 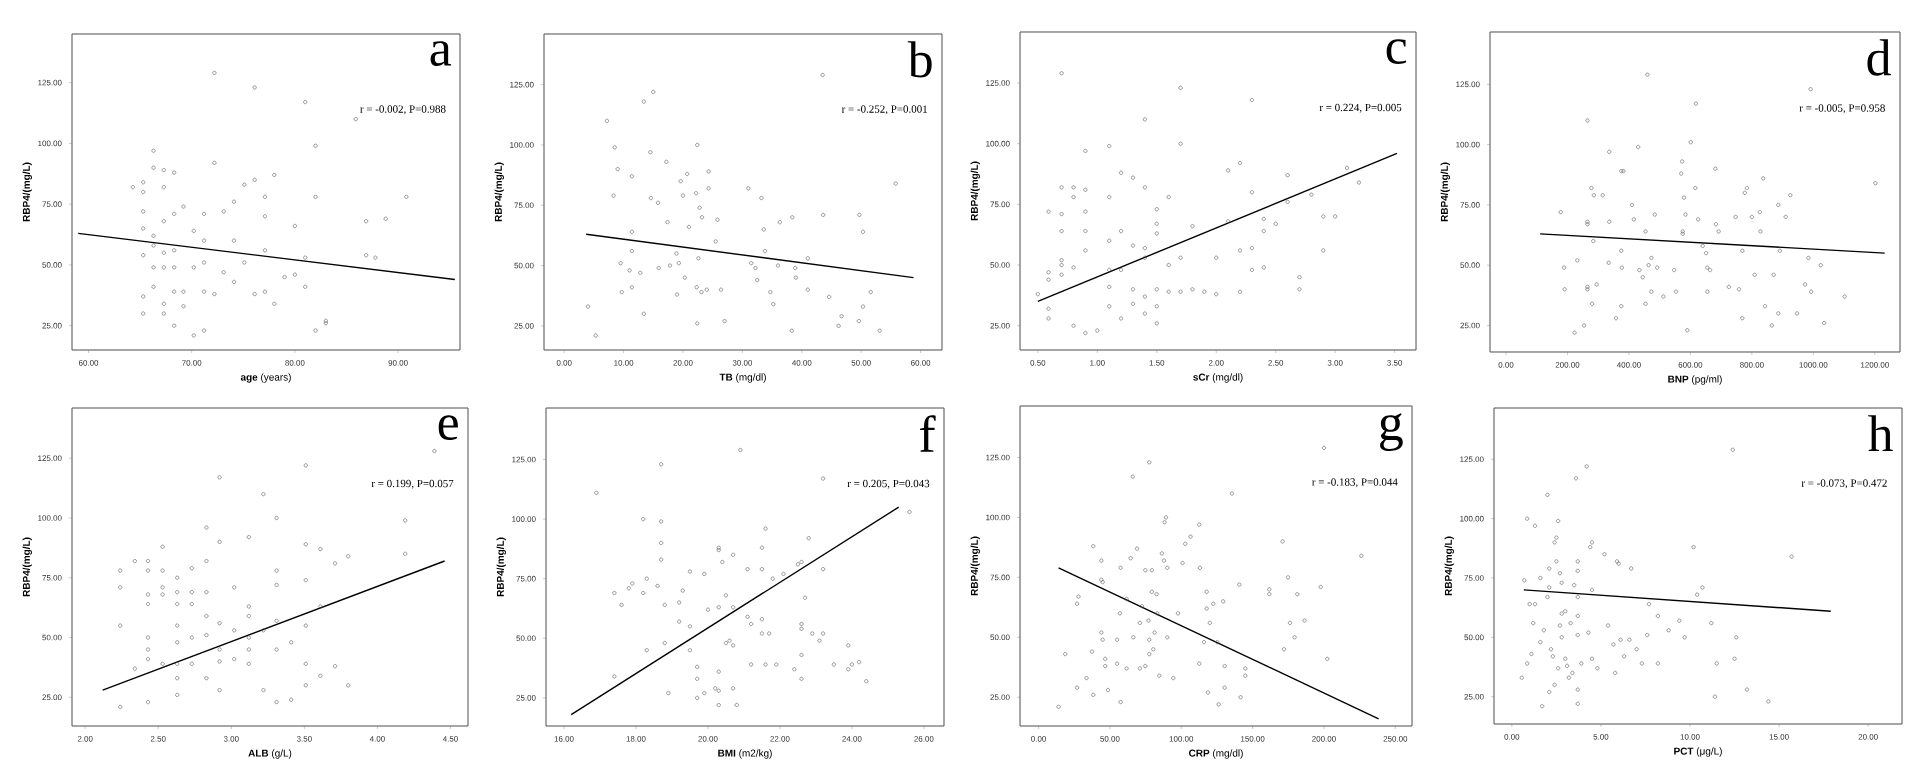 What do you see at coordinates (1879, 57) in the screenshot?
I see `chart-title: d` at bounding box center [1879, 57].